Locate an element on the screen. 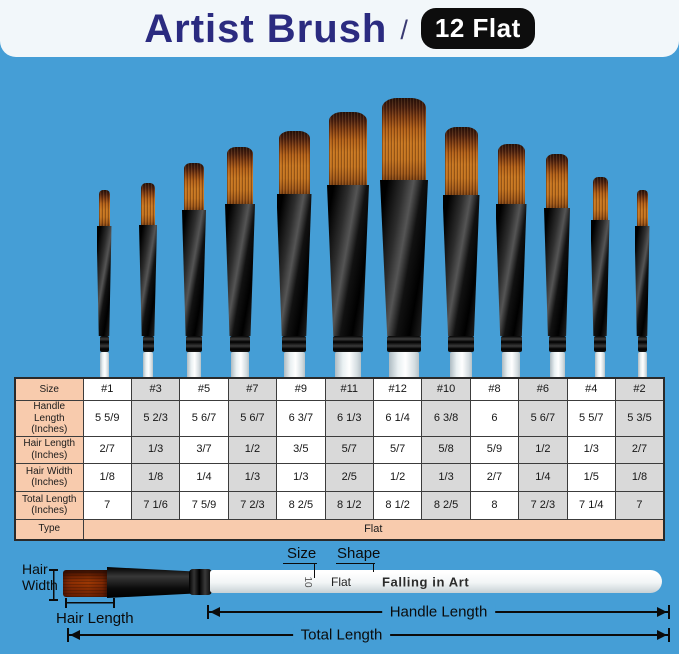 The width and height of the screenshot is (679, 654). total-length-dimension-line: Total Length is located at coordinates (368, 635).